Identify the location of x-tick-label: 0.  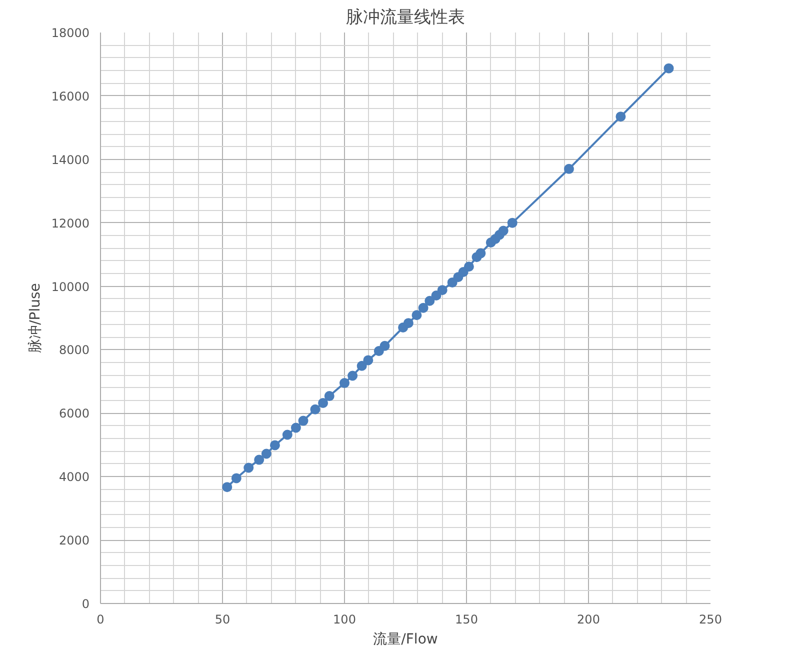
(100, 619).